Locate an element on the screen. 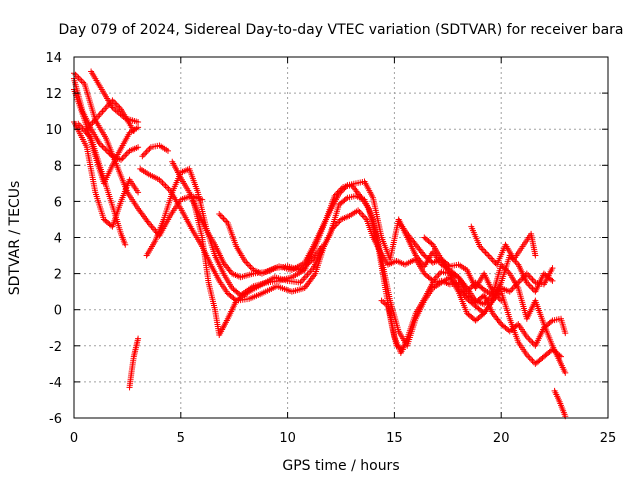 The width and height of the screenshot is (640, 480). y-tick-label: 6 is located at coordinates (58, 202).